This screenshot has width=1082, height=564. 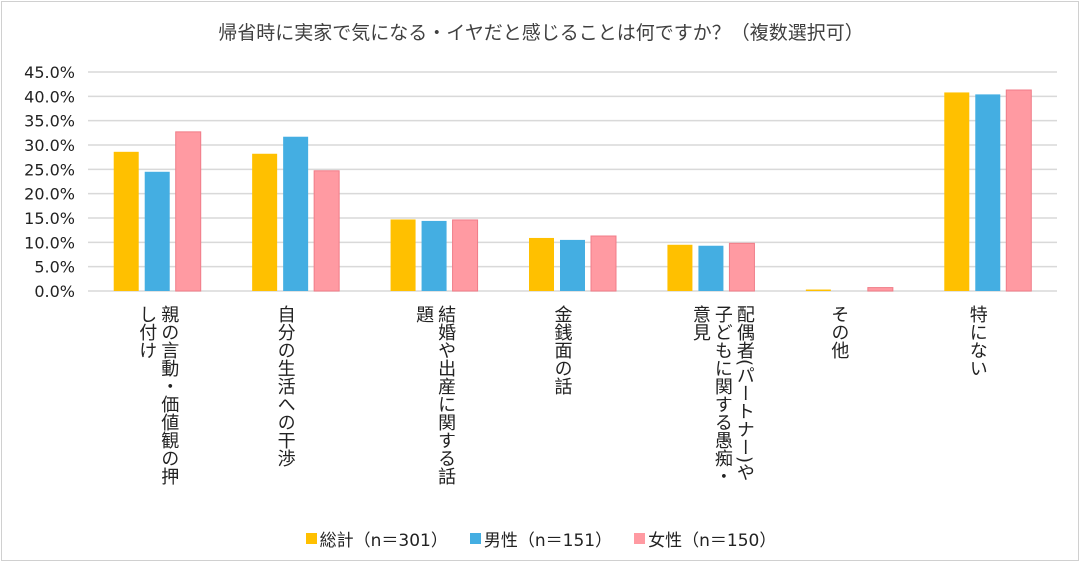 What do you see at coordinates (285, 386) in the screenshot?
I see `category-label: 自分の生活への干渉` at bounding box center [285, 386].